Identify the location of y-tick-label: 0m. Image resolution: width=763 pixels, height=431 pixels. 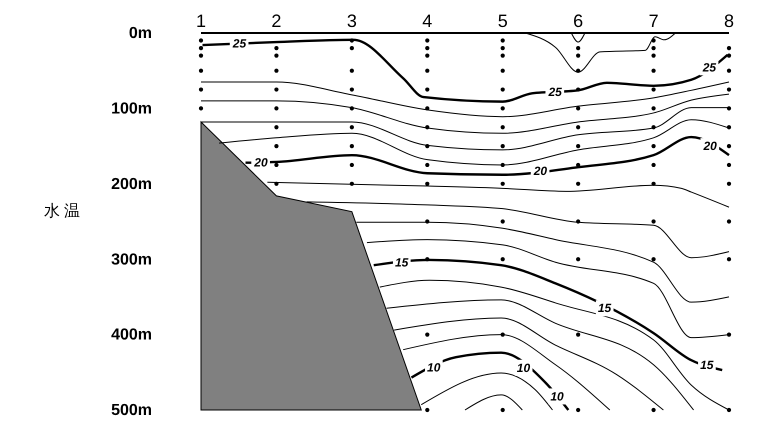
(140, 33).